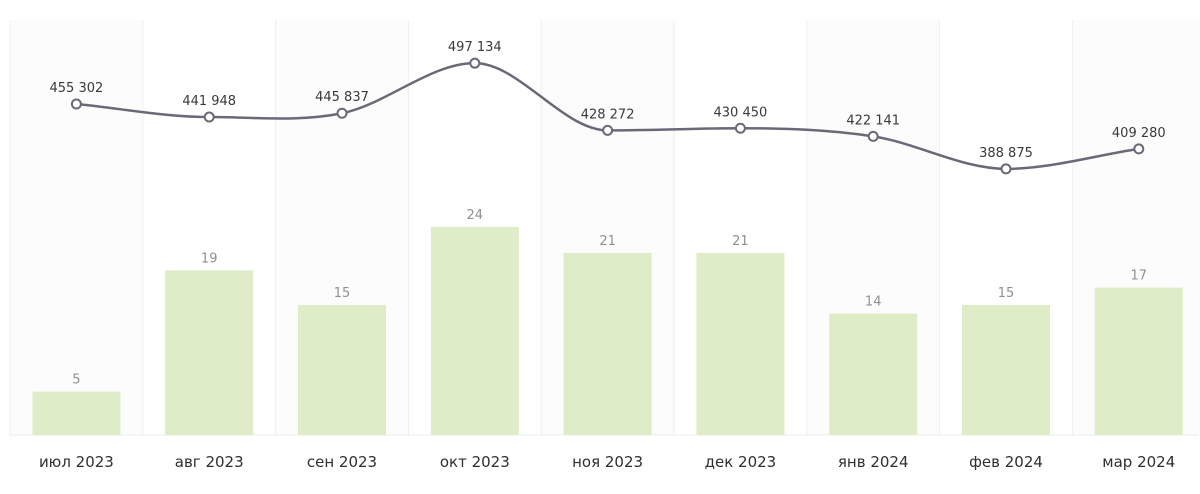  Describe the element at coordinates (741, 462) in the screenshot. I see `x-tick-label: дек 2023` at that location.